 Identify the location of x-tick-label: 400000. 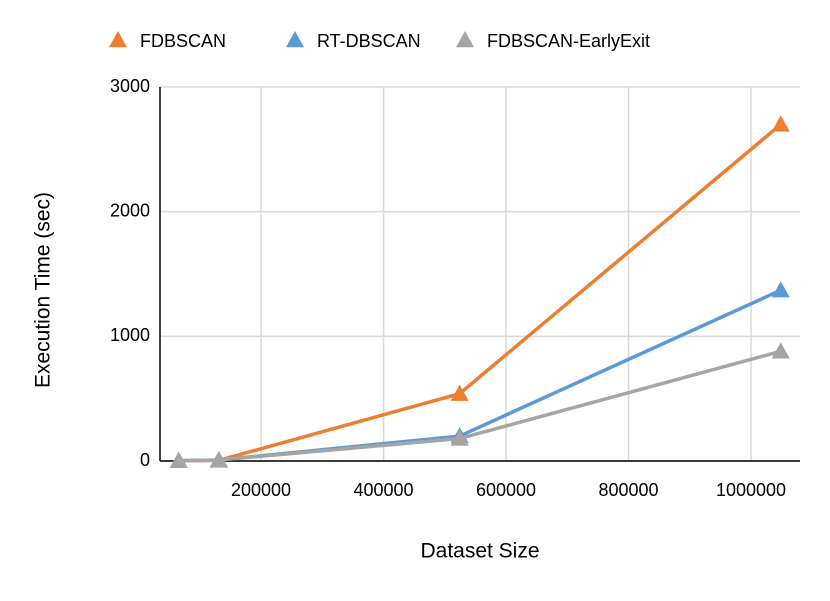
(384, 490).